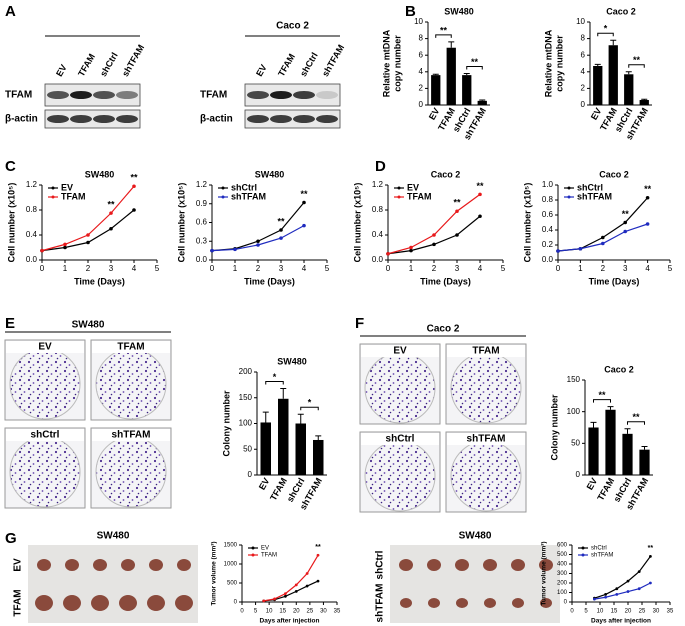 The width and height of the screenshot is (685, 626). What do you see at coordinates (236, 603) in the screenshot?
I see `y-tick-label: 0` at bounding box center [236, 603].